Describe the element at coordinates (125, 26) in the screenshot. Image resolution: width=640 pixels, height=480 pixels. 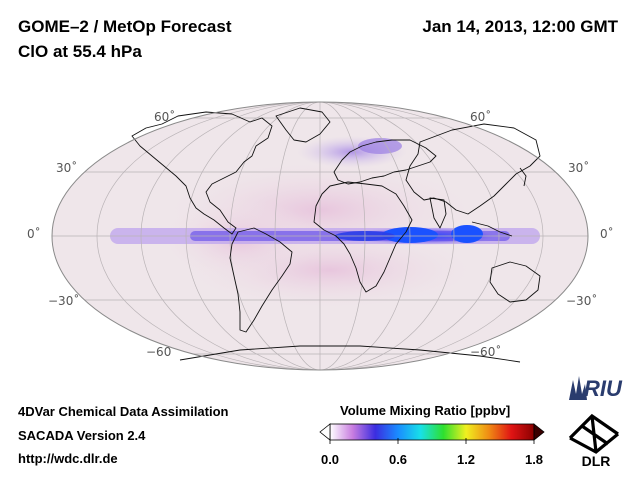
I see `product-title: GOME–2 / MetOp Forecast` at that location.